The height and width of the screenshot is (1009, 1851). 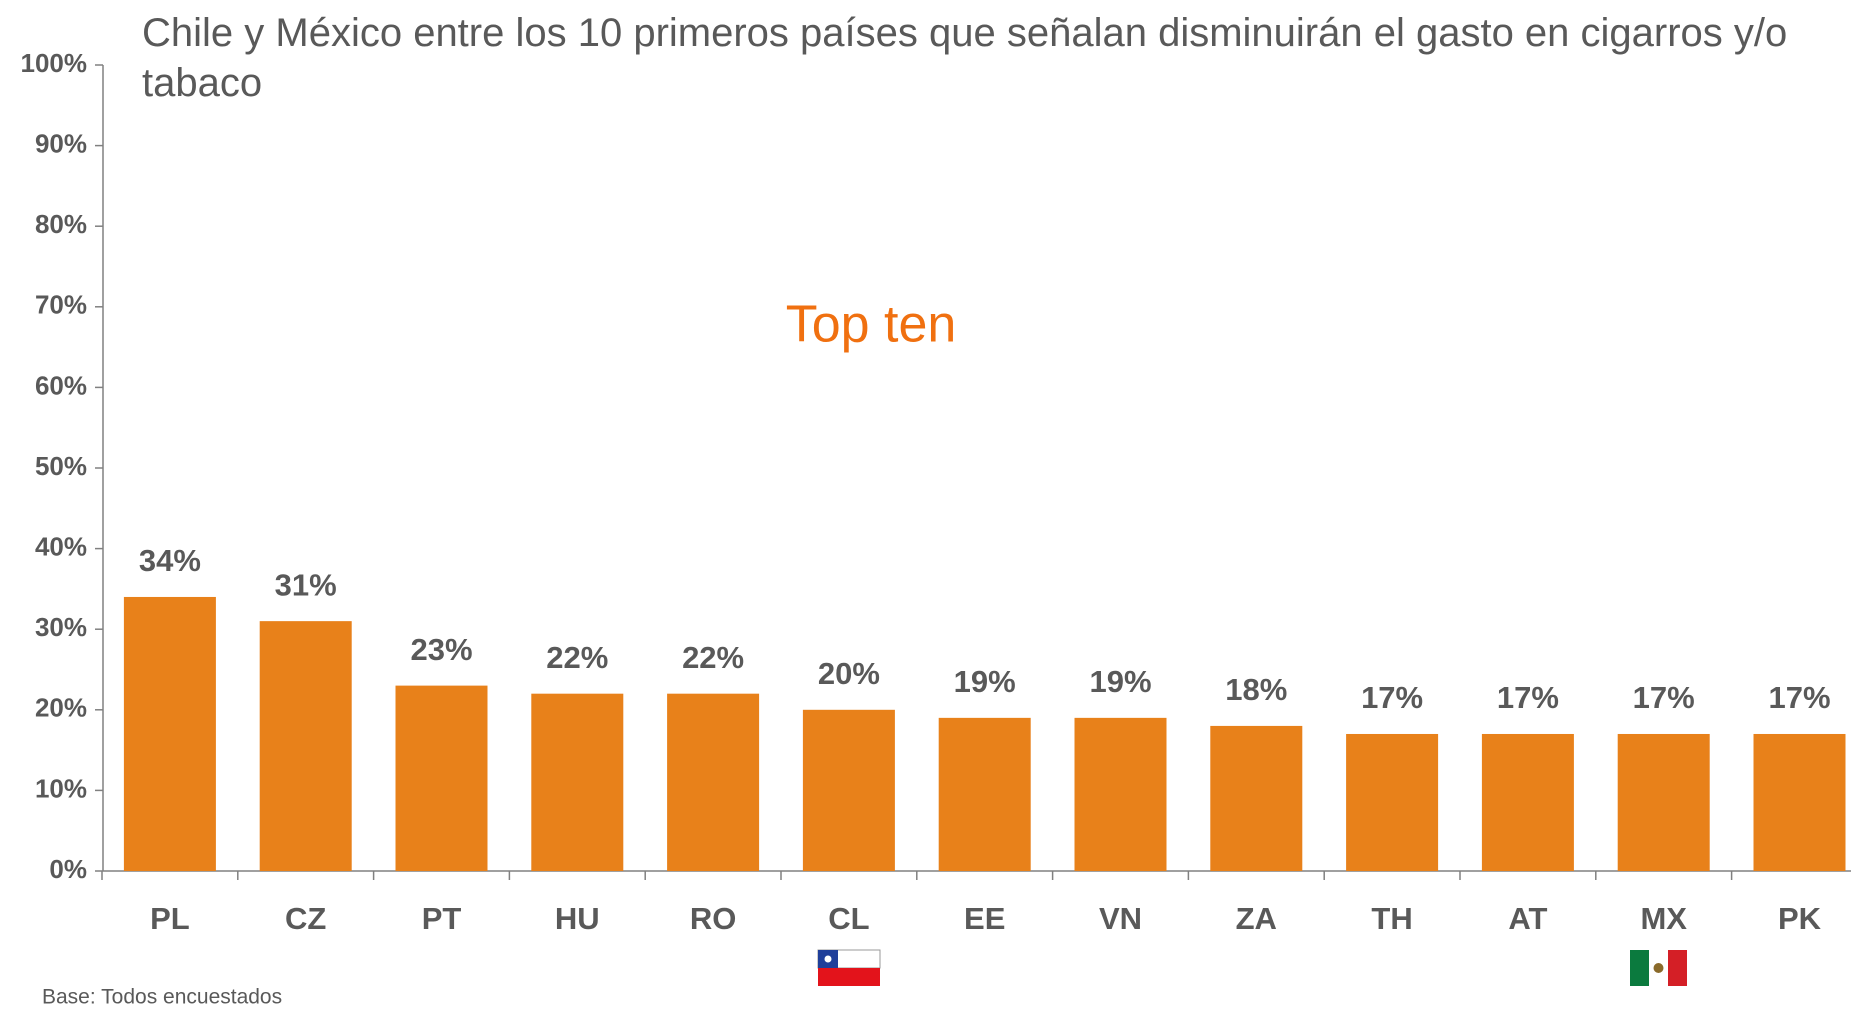 What do you see at coordinates (1256, 918) in the screenshot?
I see `x-tick-label: ZA` at bounding box center [1256, 918].